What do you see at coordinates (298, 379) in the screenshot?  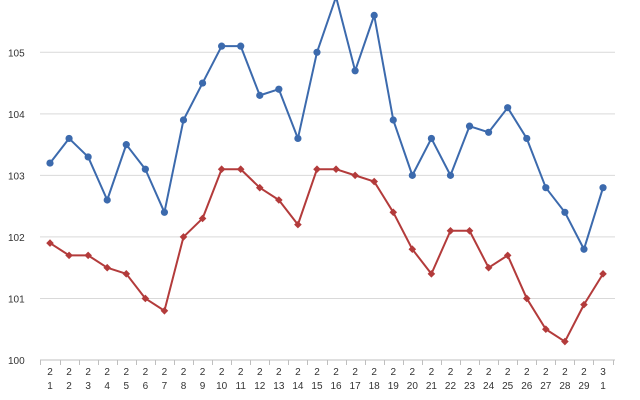 I see `x-tick-label: 2 14` at bounding box center [298, 379].